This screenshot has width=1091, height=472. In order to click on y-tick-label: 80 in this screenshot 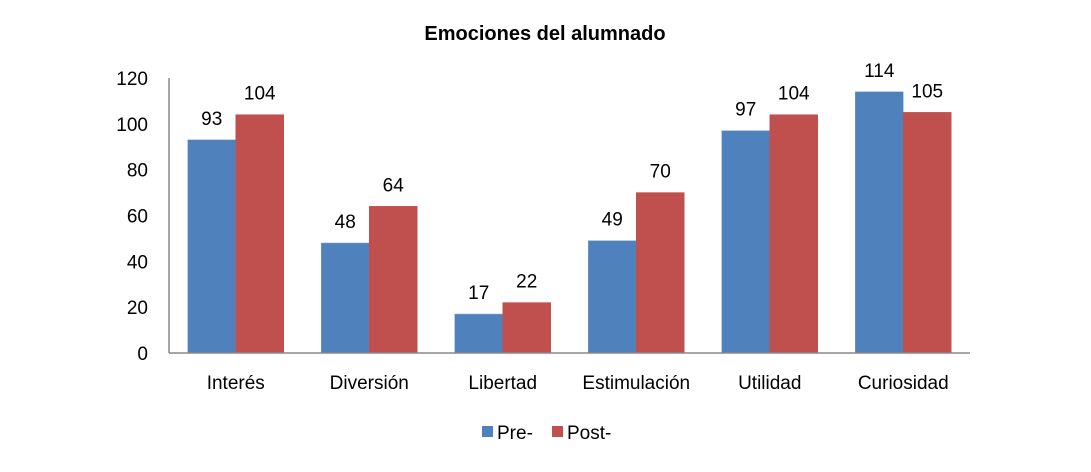, I will do `click(137, 171)`.